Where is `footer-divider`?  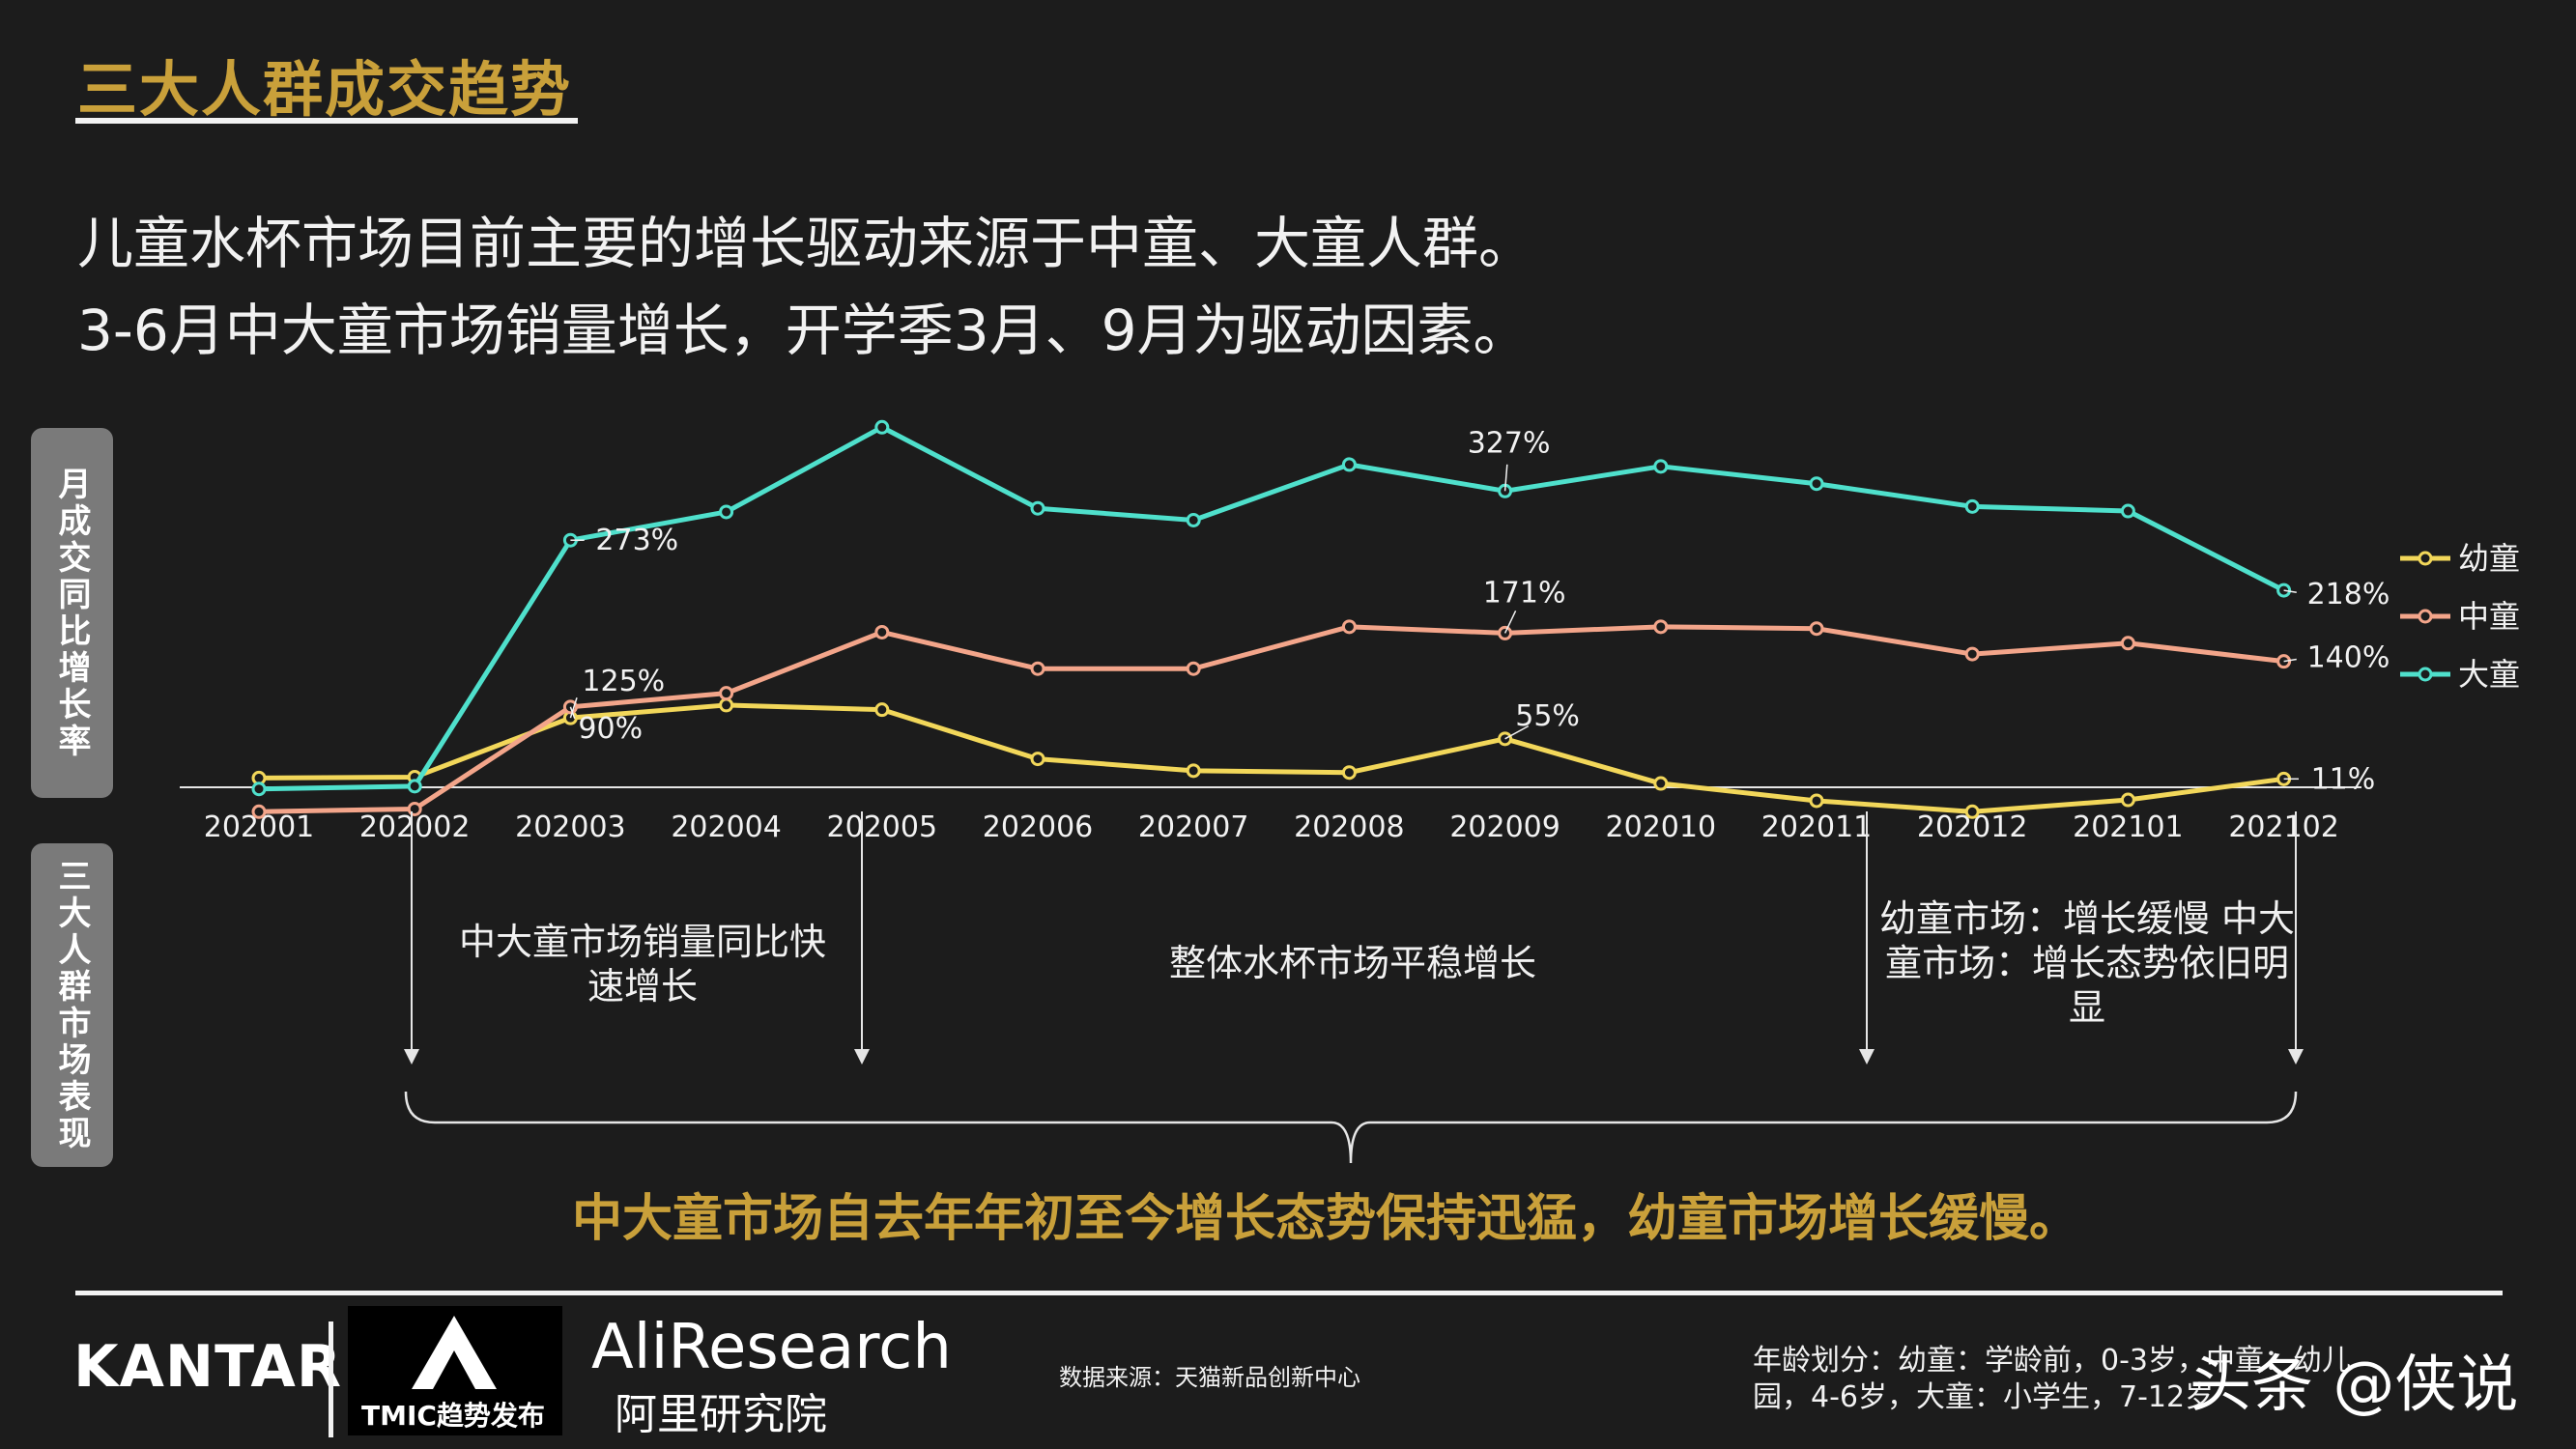 footer-divider is located at coordinates (1289, 1293).